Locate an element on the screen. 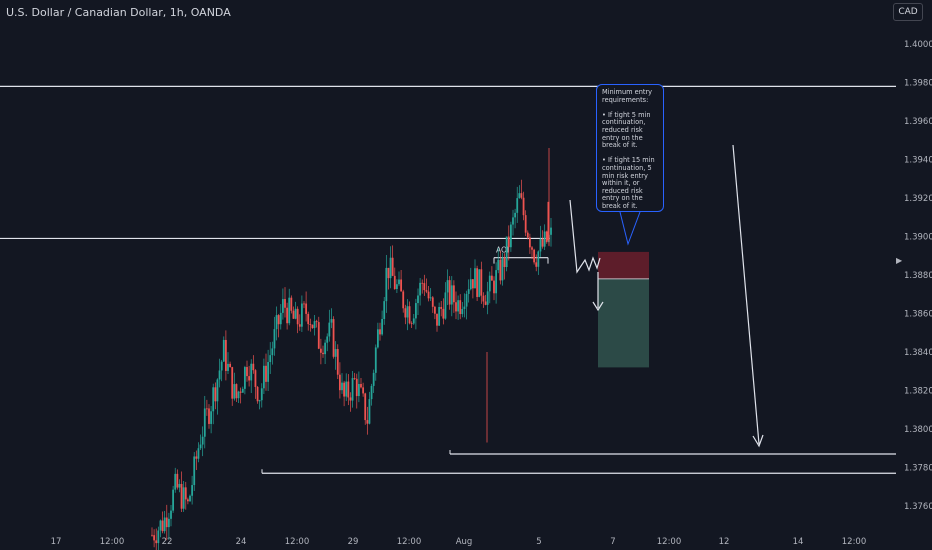 The height and width of the screenshot is (550, 932). price-tick-label: 1.37800 is located at coordinates (918, 469).